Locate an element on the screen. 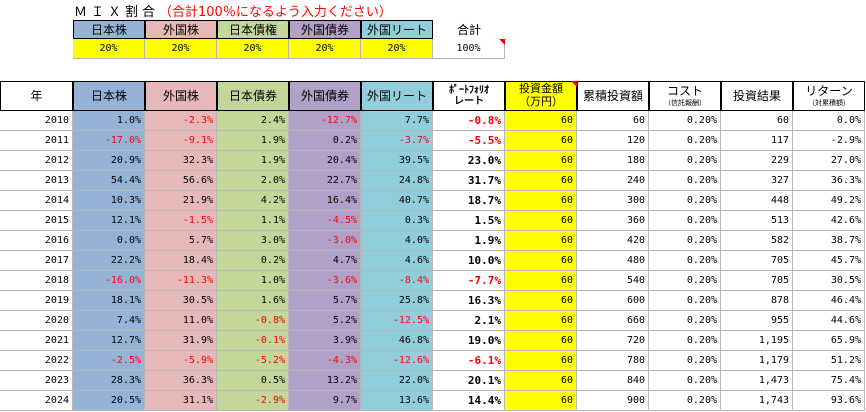  table-cell: 1.9% is located at coordinates (469, 241).